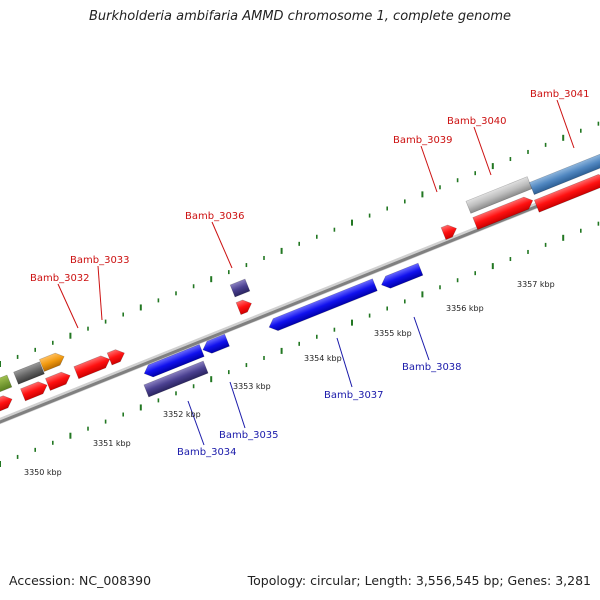  I want to click on gene-label-bamb-3038: Bamb_3038, so click(432, 367).